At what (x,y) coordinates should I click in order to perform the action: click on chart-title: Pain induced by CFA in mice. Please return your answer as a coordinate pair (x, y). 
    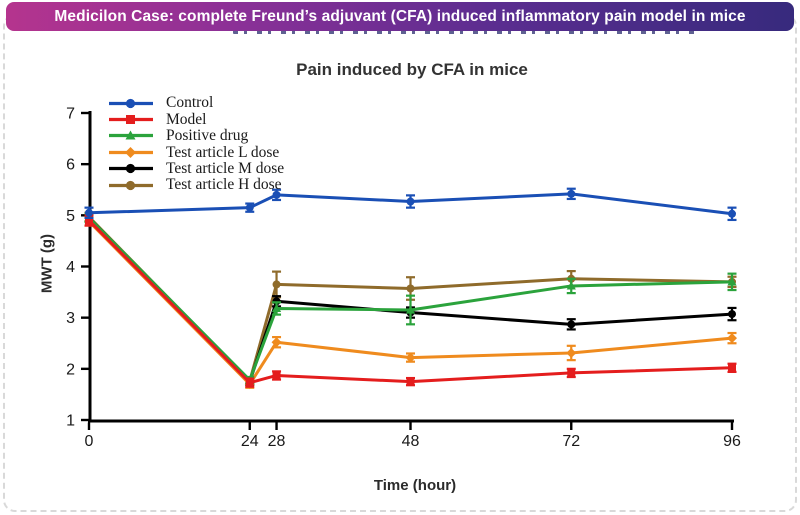
    Looking at the image, I should click on (412, 69).